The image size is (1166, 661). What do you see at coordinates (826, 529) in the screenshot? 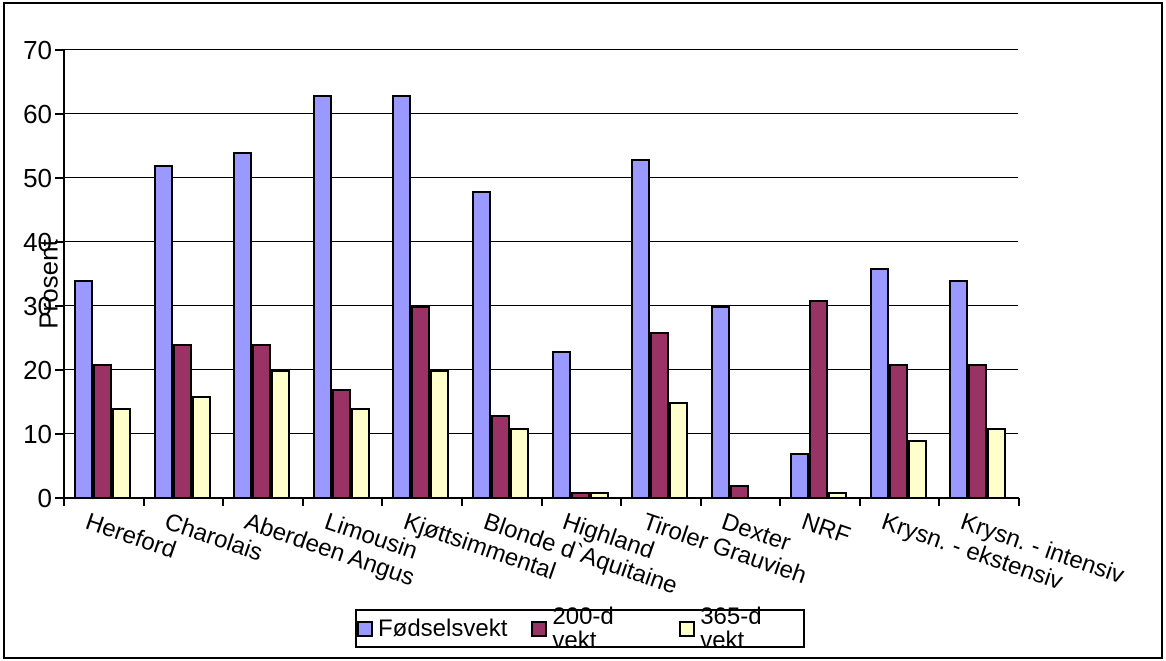
I see `category-label: NRF` at bounding box center [826, 529].